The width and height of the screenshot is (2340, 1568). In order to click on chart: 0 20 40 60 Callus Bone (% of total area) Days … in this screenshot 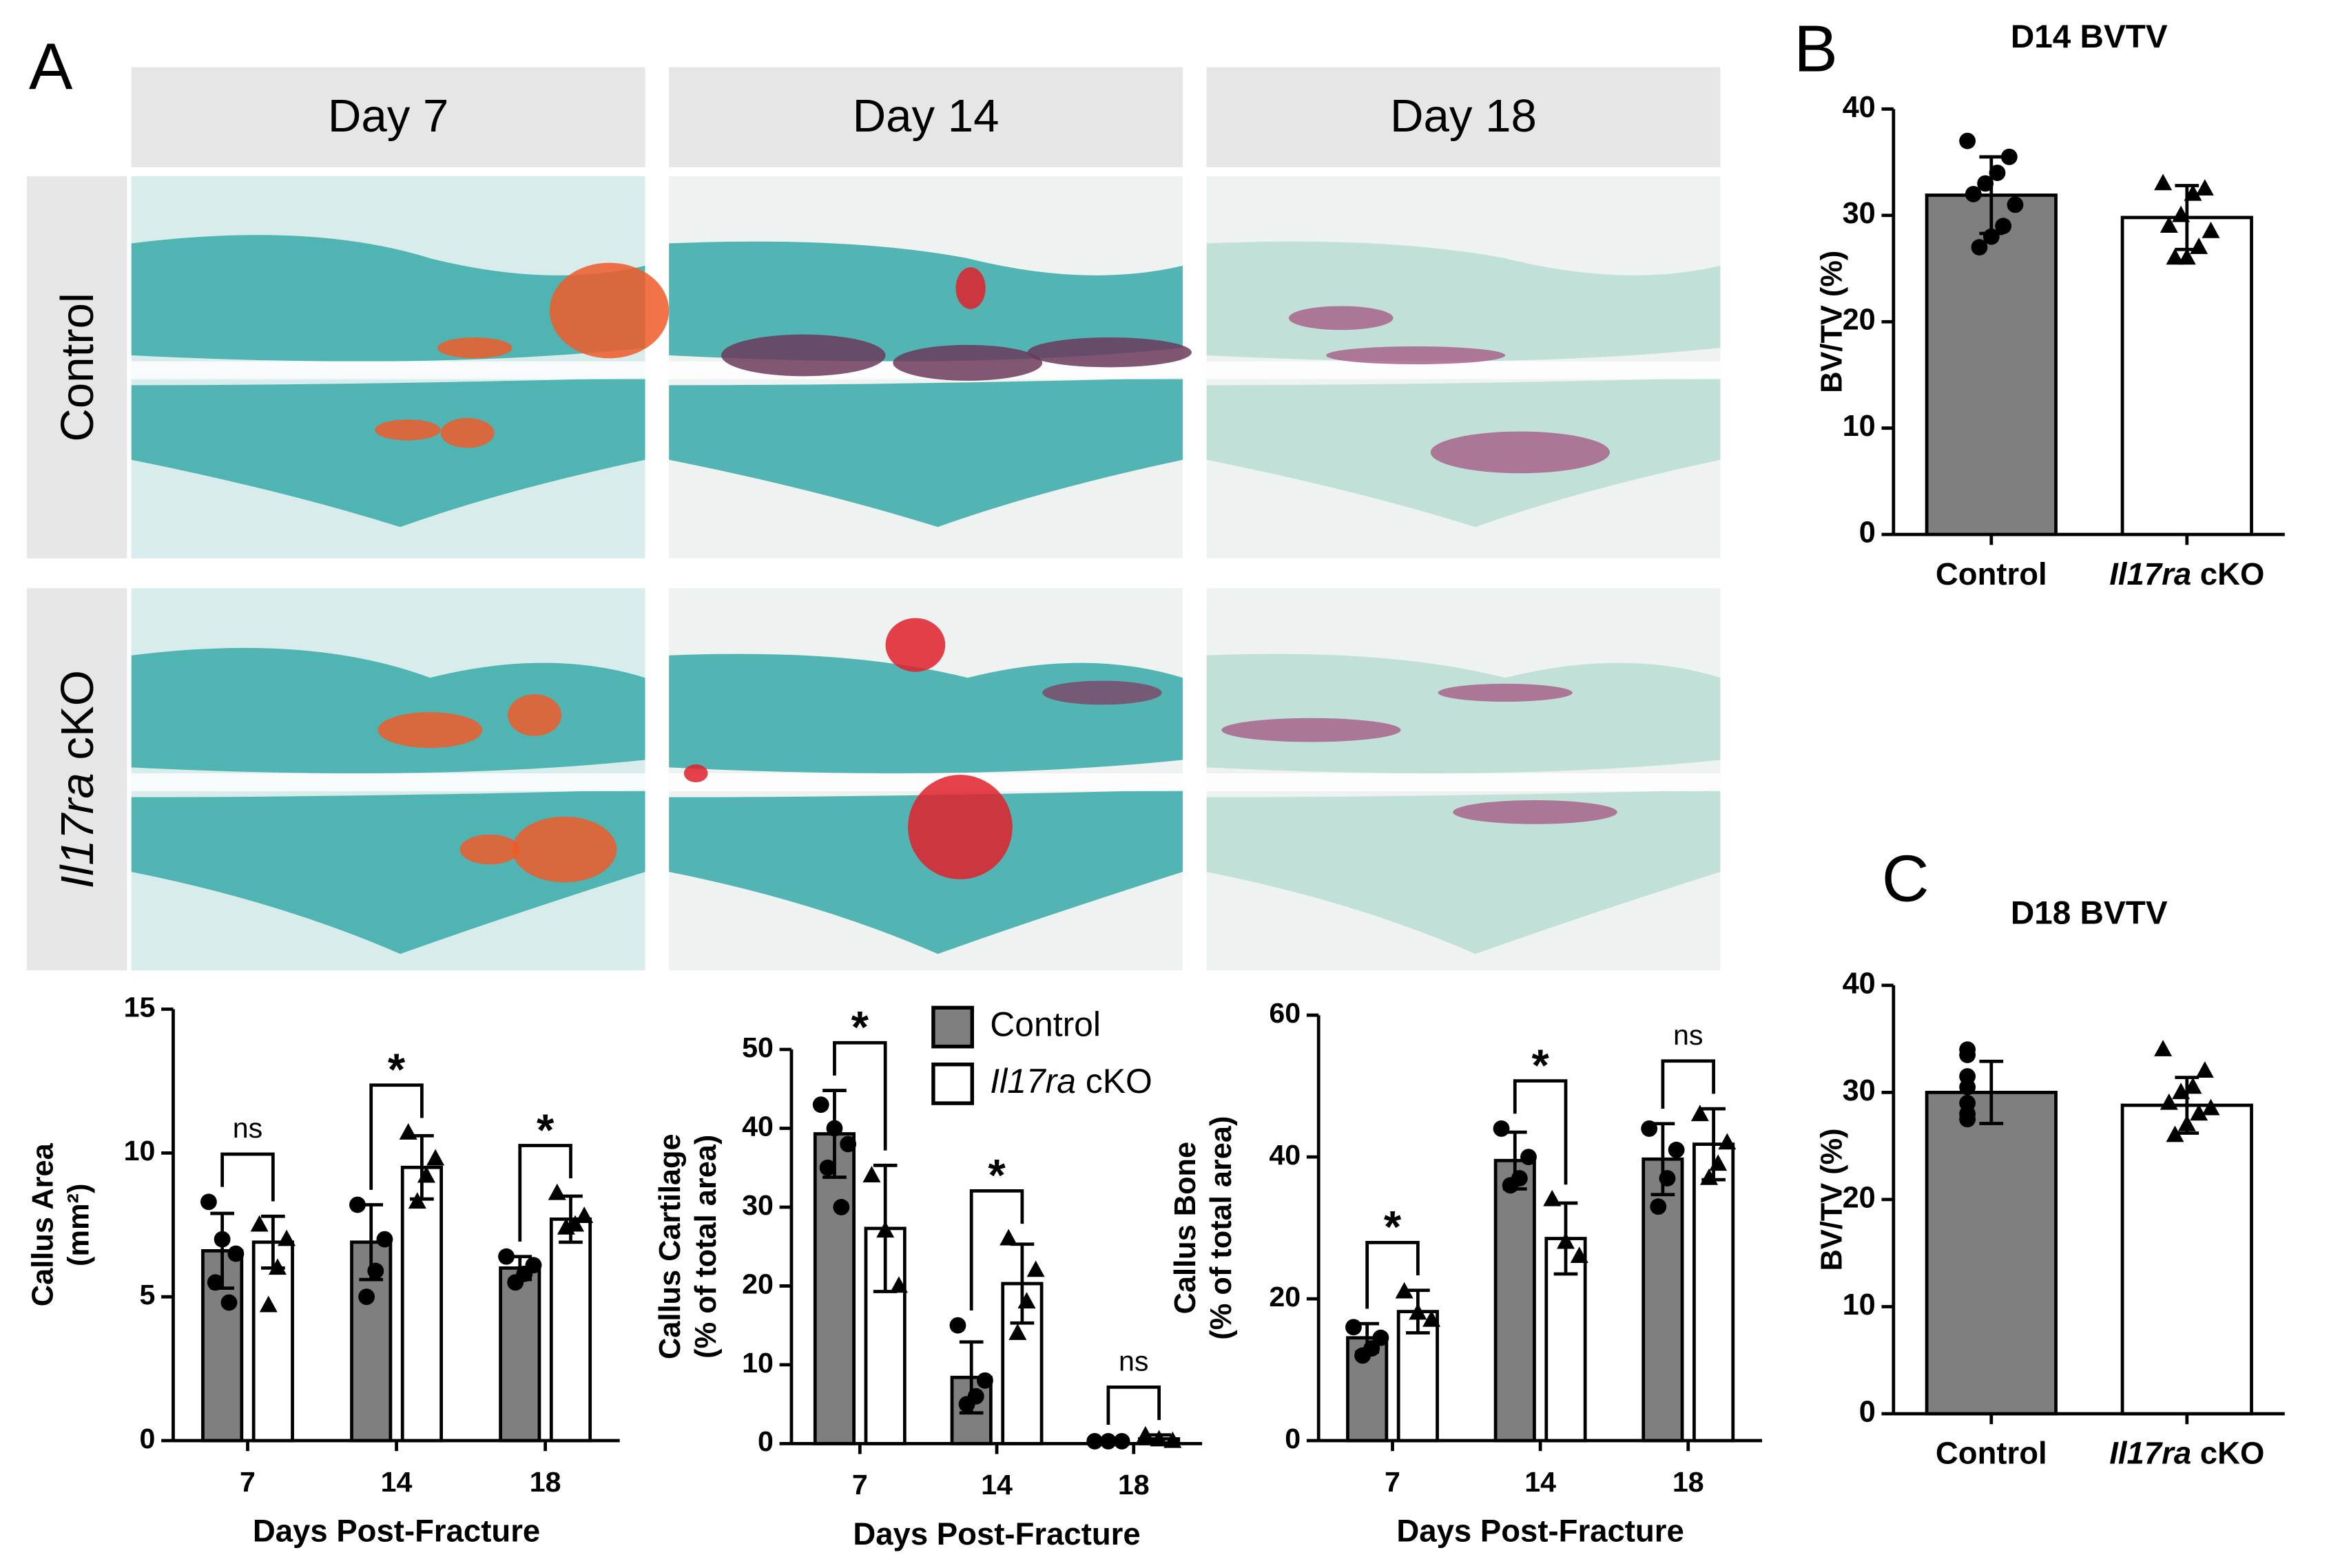, I will do `click(1466, 1272)`.